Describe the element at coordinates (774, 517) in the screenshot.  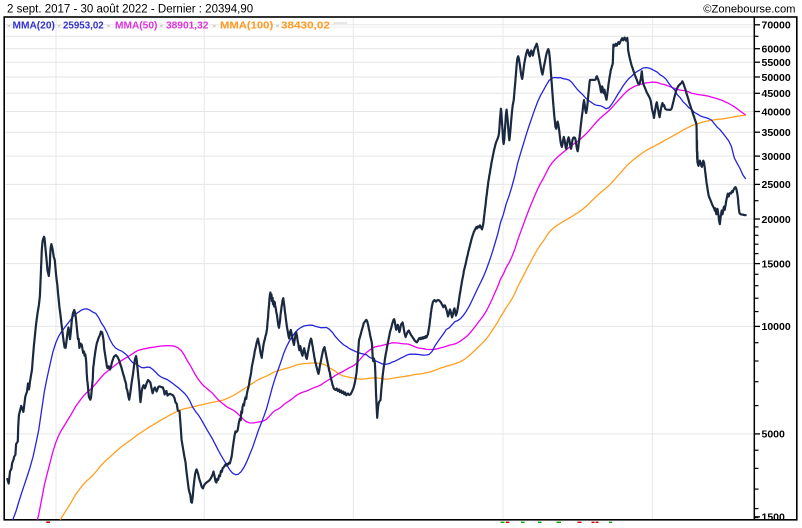
I see `svg-text: 1500` at that location.